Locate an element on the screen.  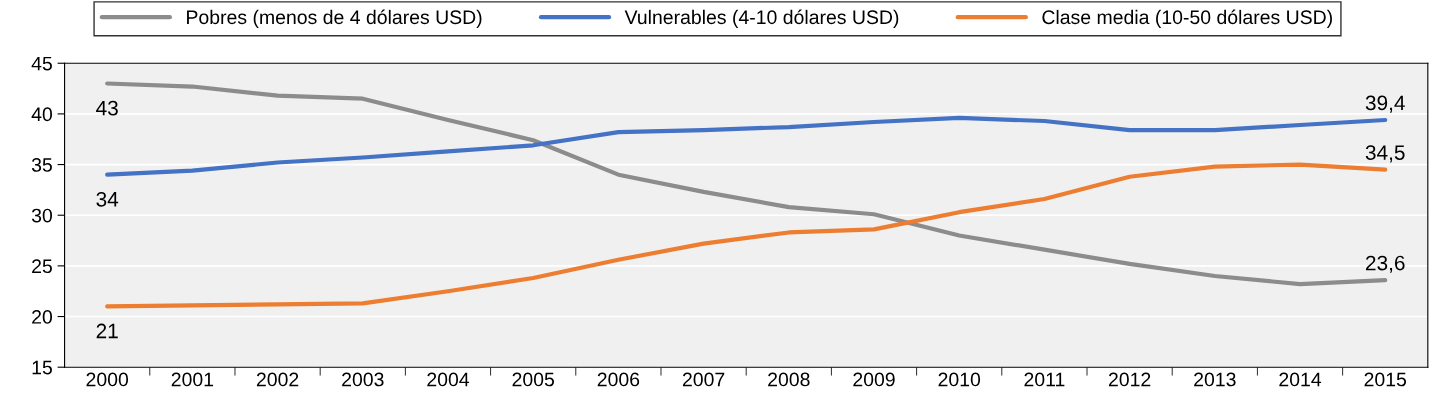
legend-label: Pobres (menos de 4 dólares USD) is located at coordinates (334, 18).